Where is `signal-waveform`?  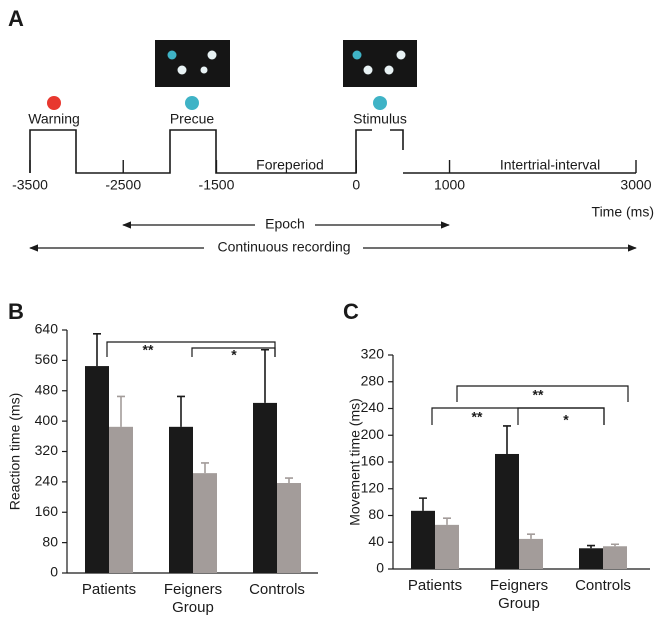 signal-waveform is located at coordinates (332, 151).